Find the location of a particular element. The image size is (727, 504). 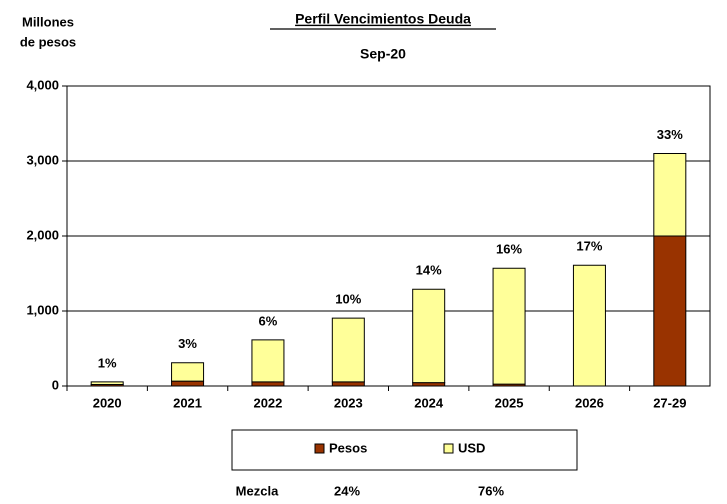

mix-label: Mezcla is located at coordinates (257, 490).